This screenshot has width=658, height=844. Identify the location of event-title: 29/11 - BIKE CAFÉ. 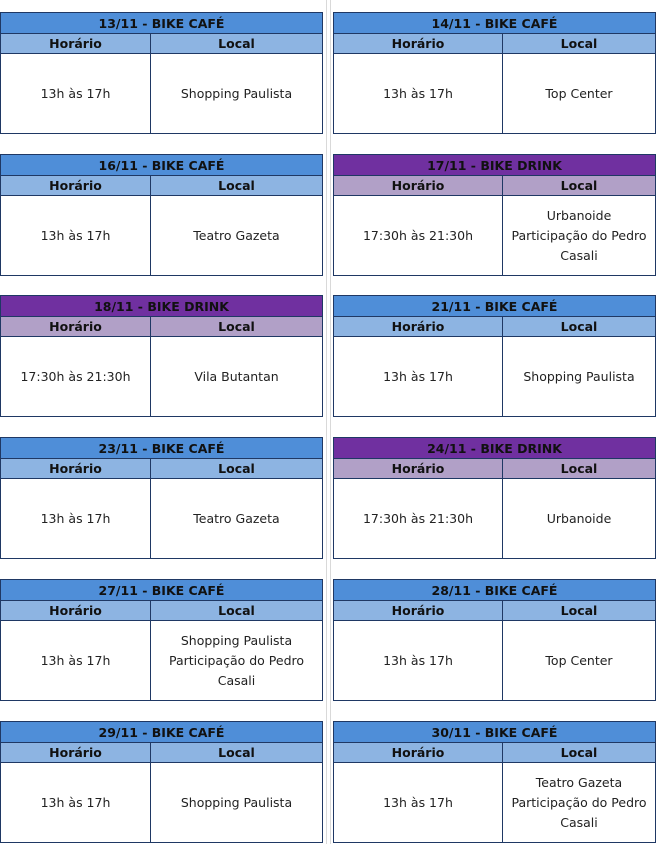
(161, 732).